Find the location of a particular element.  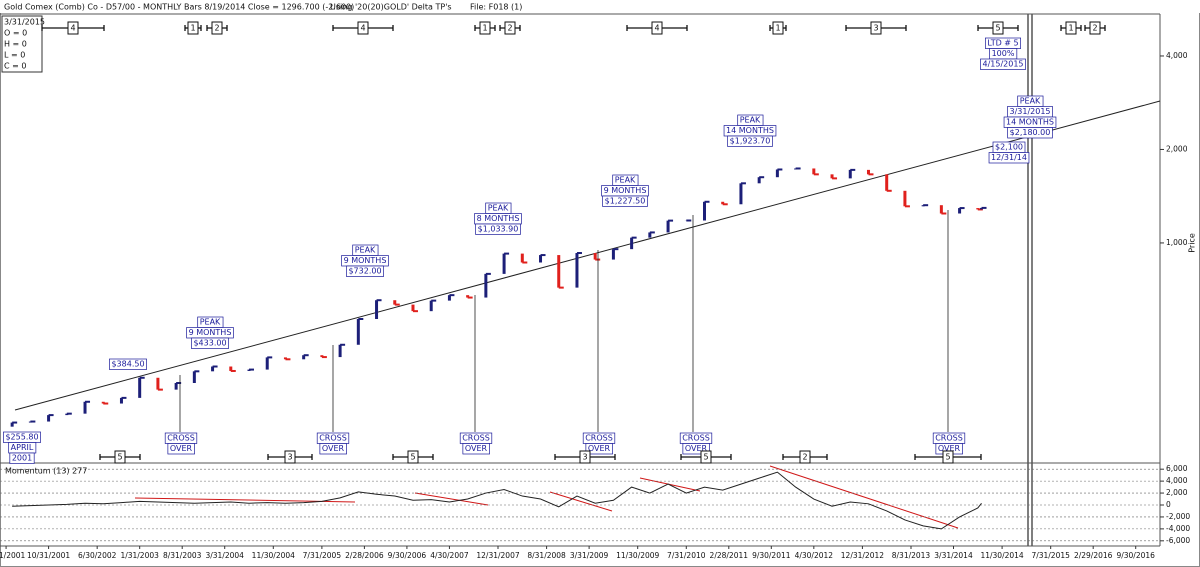

x-tick-label: 3/31/2001 is located at coordinates (13, 555).